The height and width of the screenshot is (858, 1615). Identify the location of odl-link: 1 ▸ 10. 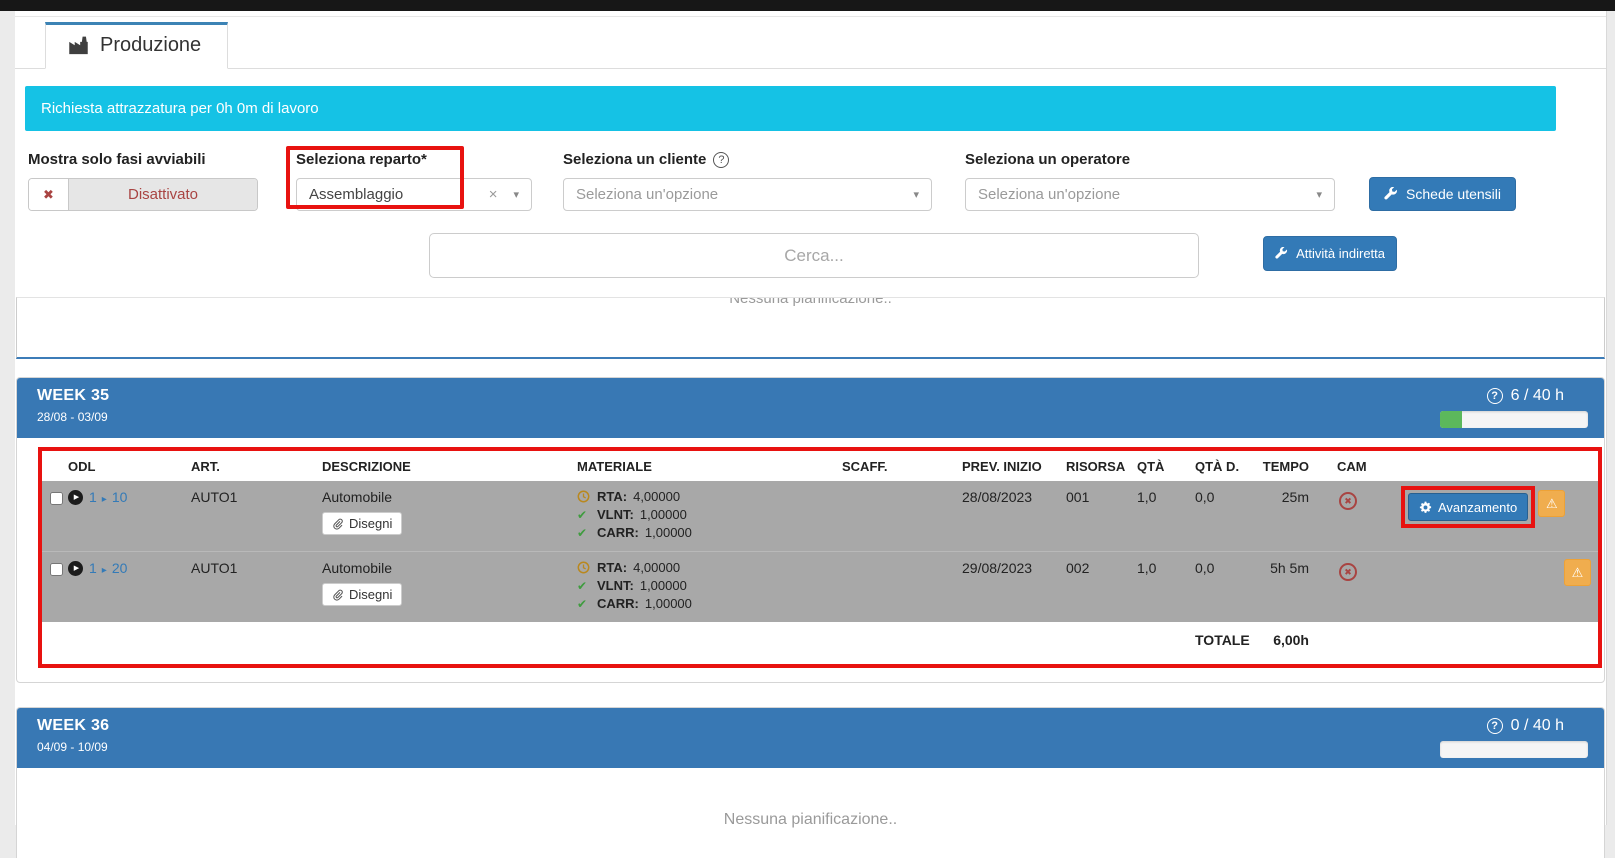
(108, 497).